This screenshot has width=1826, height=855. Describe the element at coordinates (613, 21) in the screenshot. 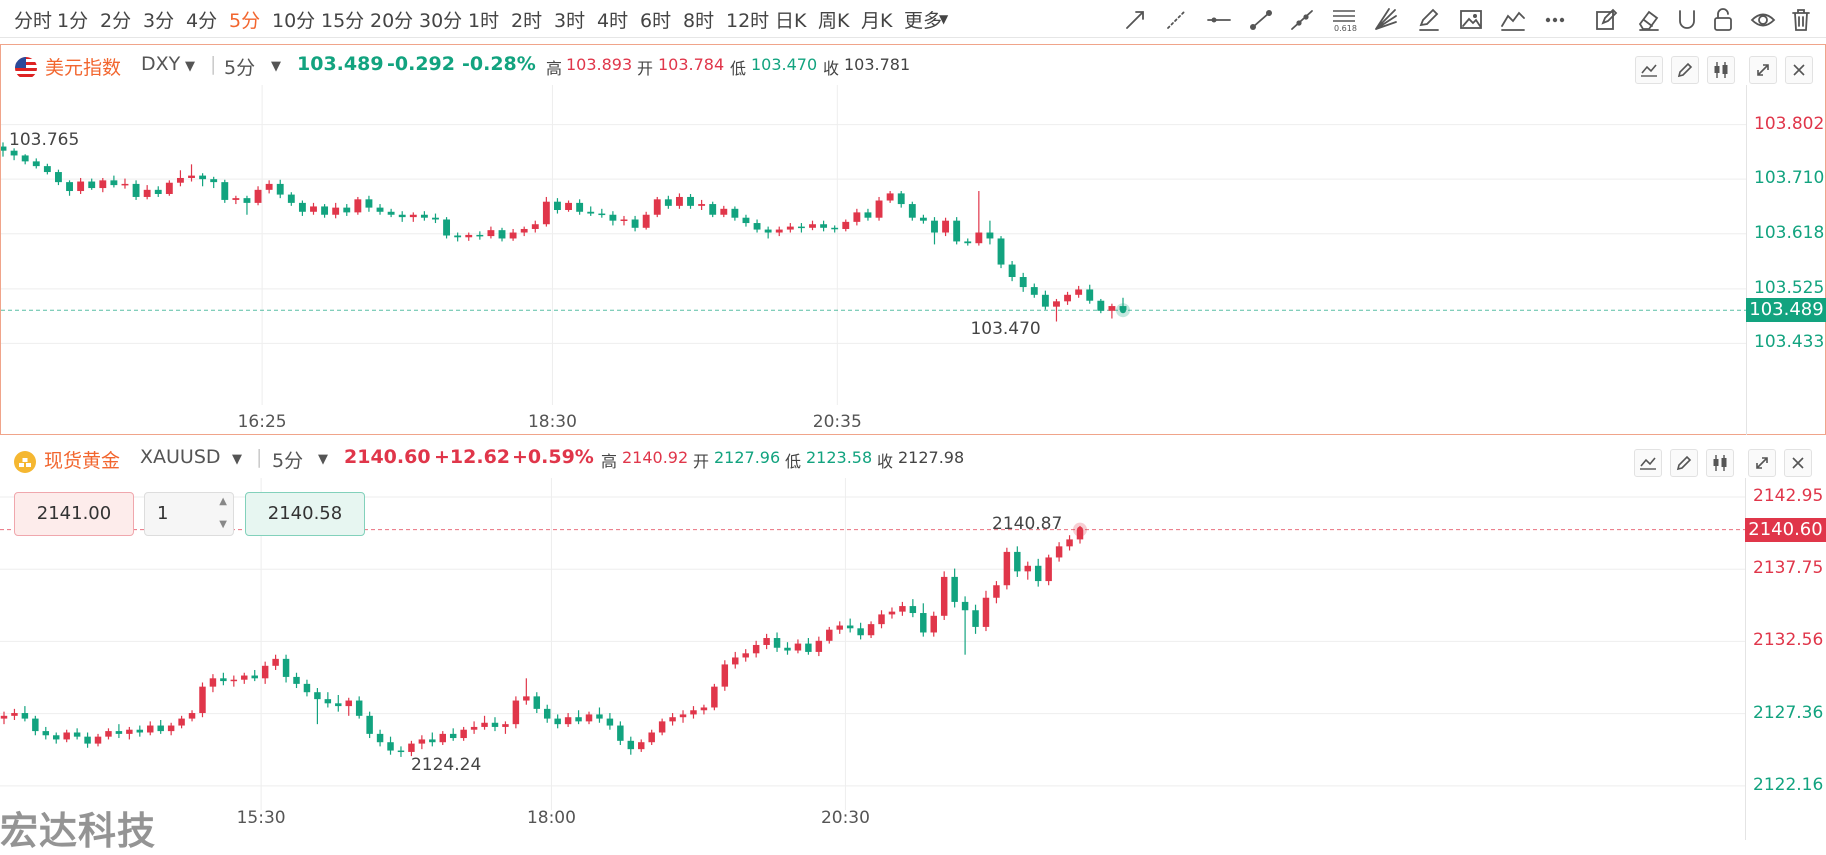

I see `timeframe-13: 4时` at that location.